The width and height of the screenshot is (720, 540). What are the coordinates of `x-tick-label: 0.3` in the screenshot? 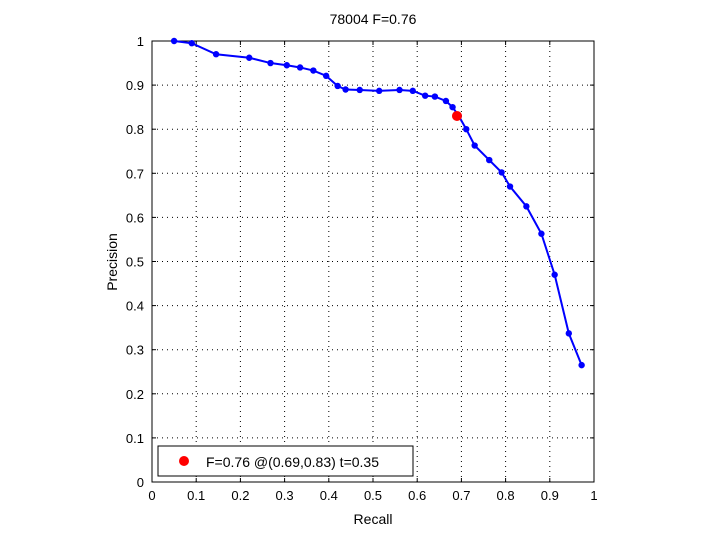 It's located at (285, 495).